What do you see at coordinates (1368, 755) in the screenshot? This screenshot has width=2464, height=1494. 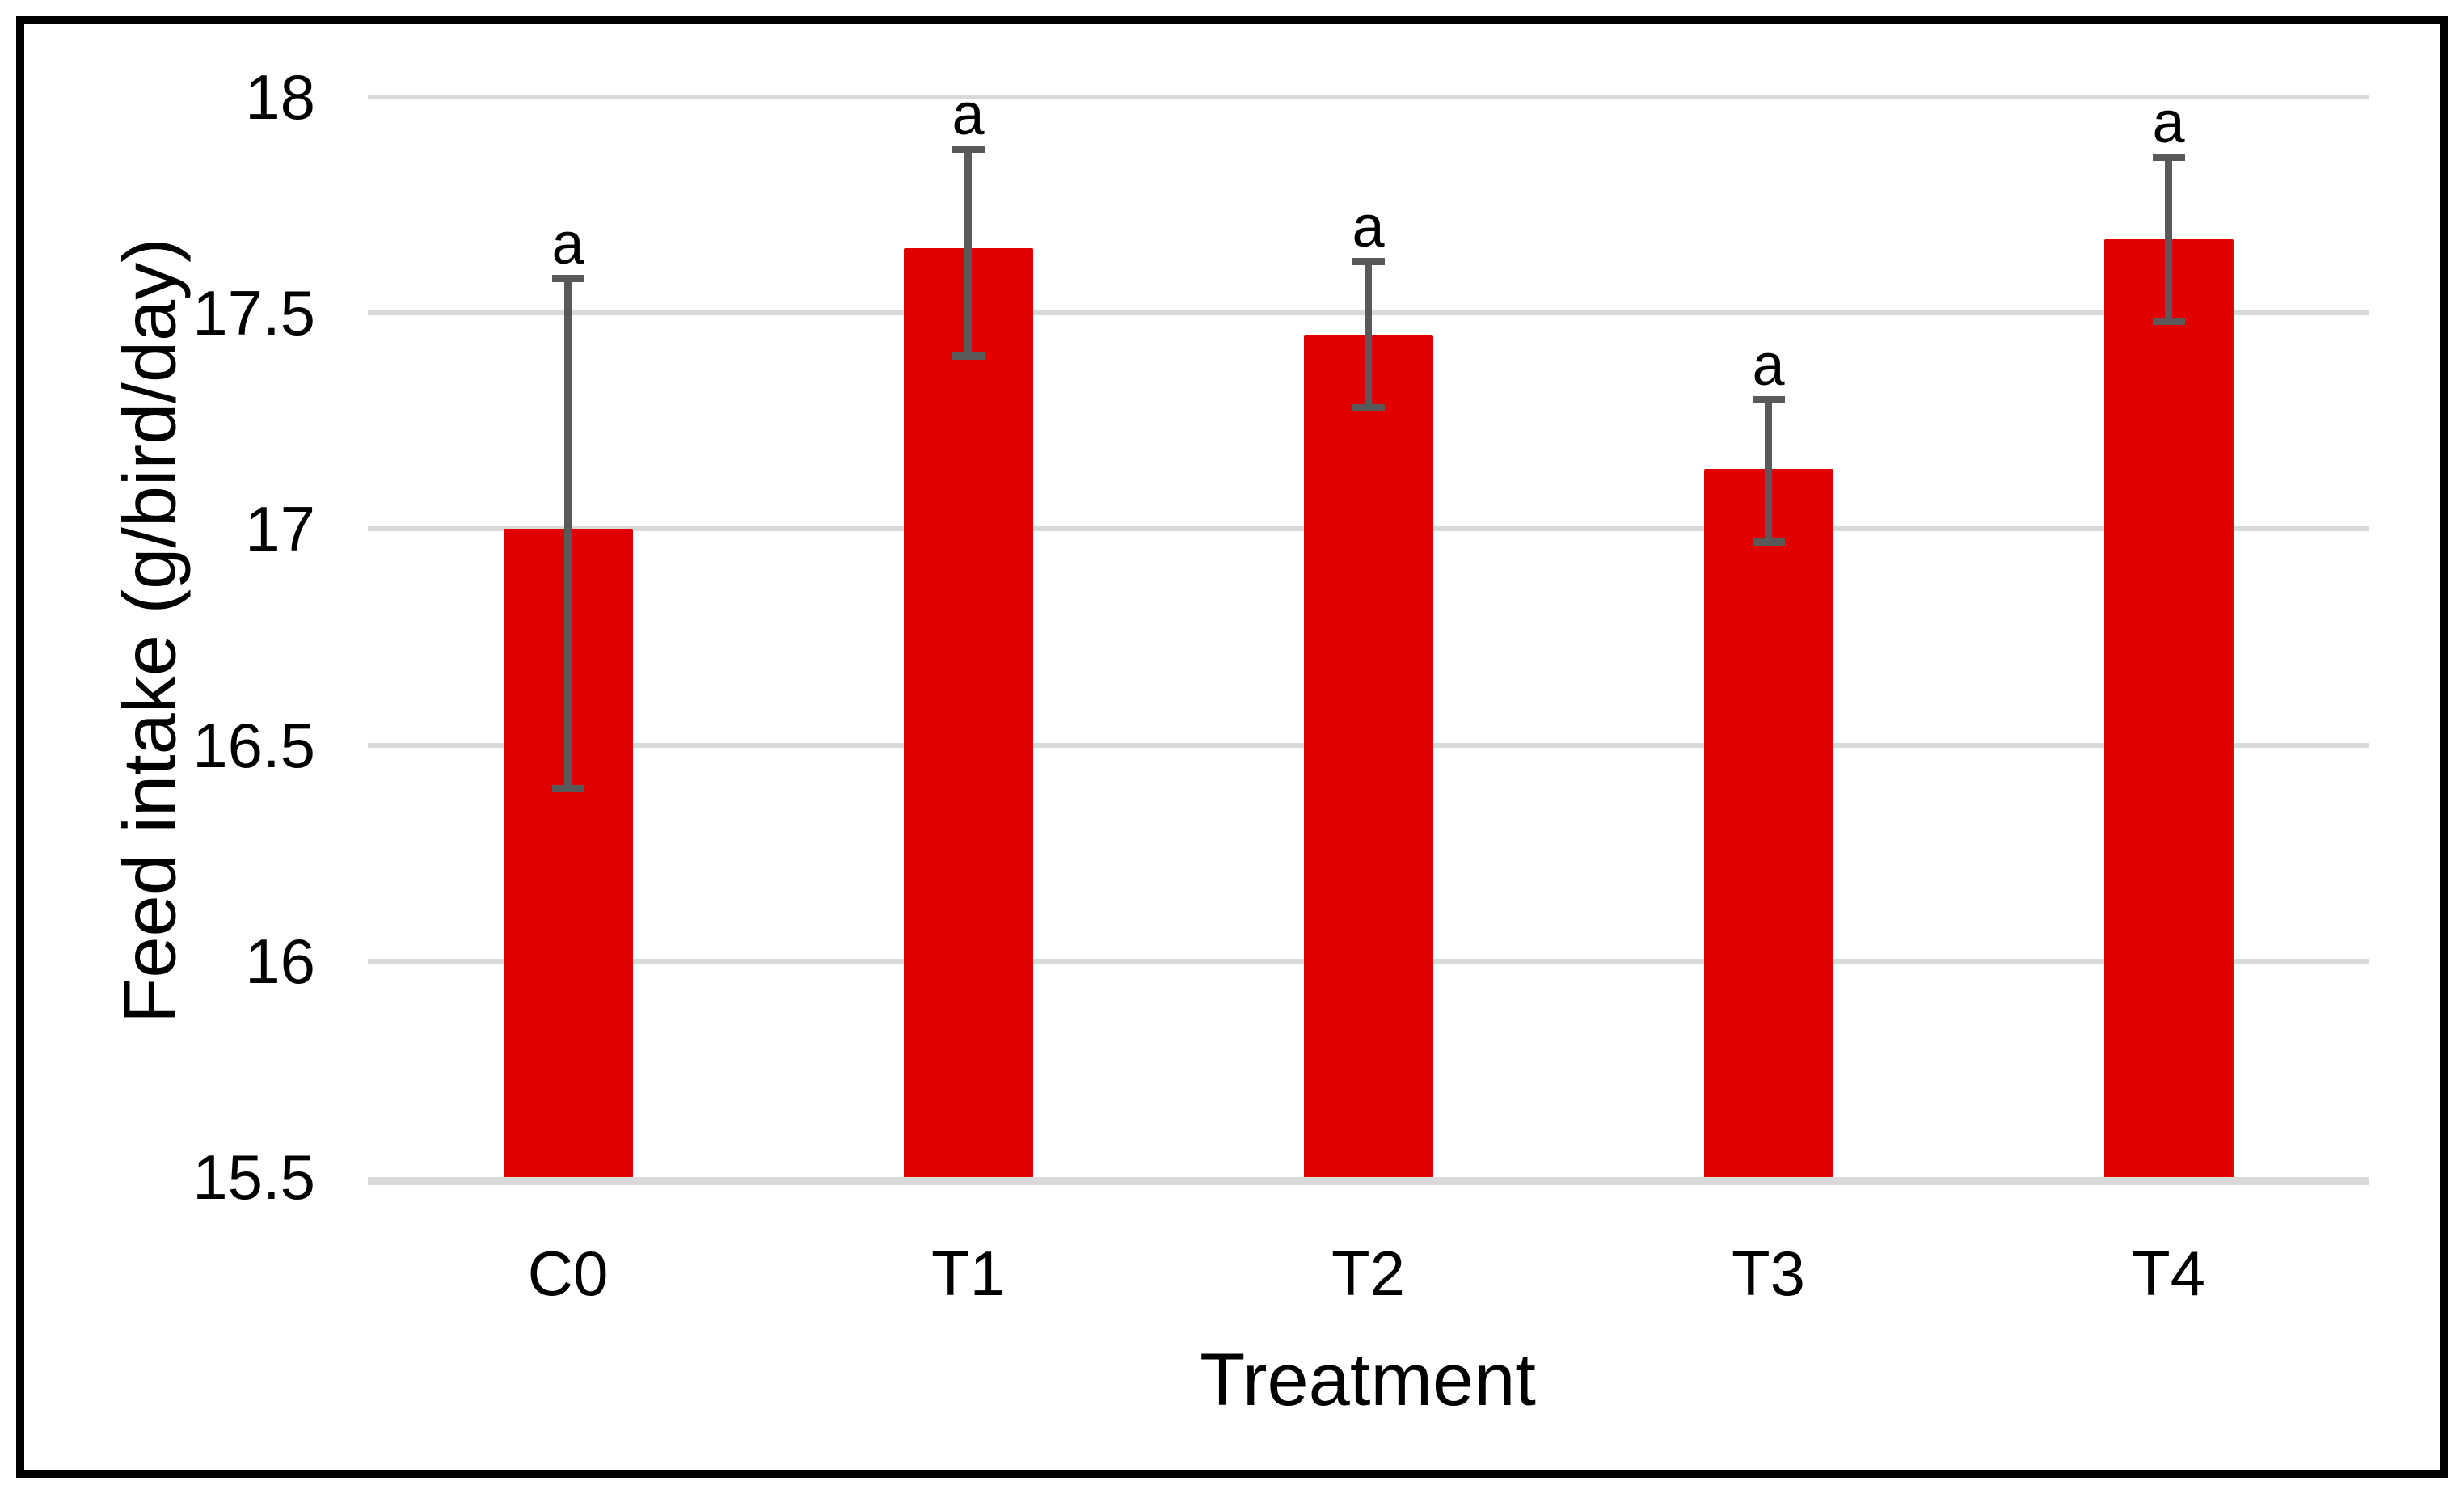 I see `bar-T2` at bounding box center [1368, 755].